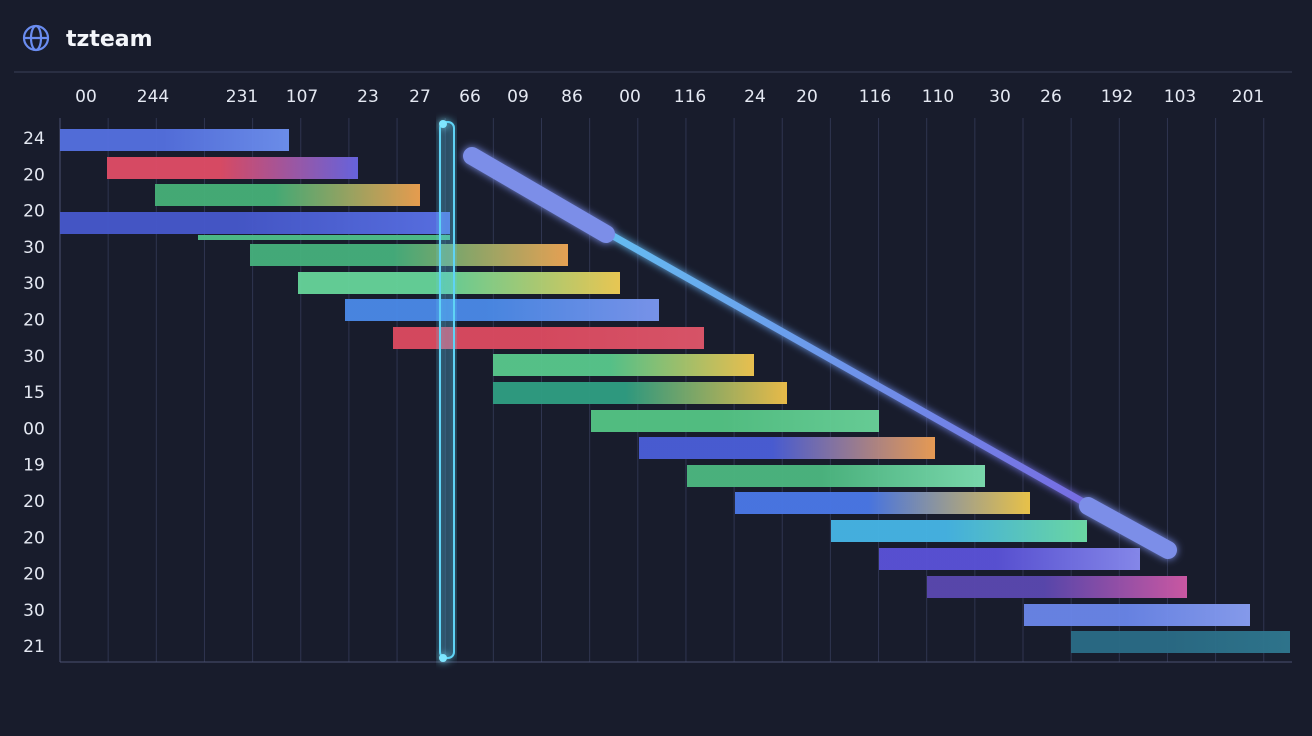  Describe the element at coordinates (572, 97) in the screenshot. I see `column-label: 86` at that location.